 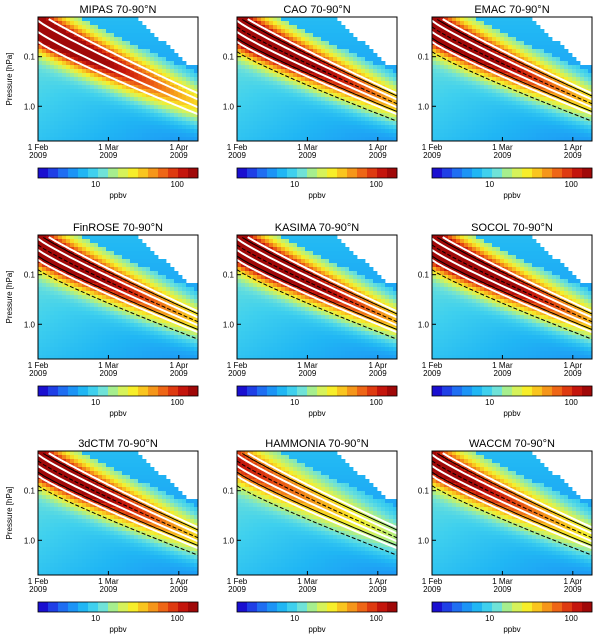 What do you see at coordinates (424, 540) in the screenshot?
I see `y-tick-label: 1.0` at bounding box center [424, 540].